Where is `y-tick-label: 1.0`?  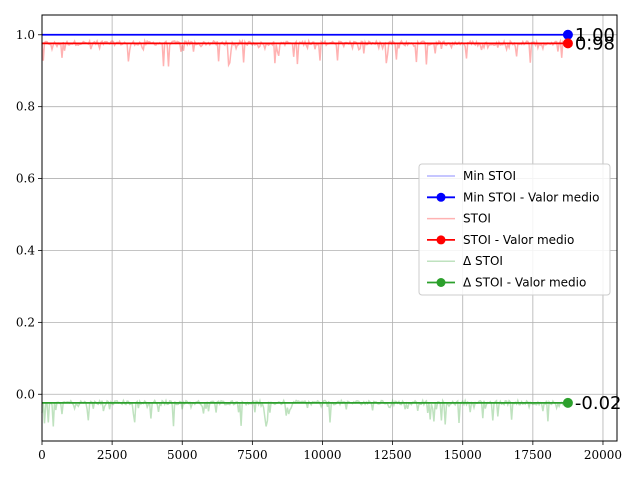 y-tick-label: 1.0 is located at coordinates (25, 35).